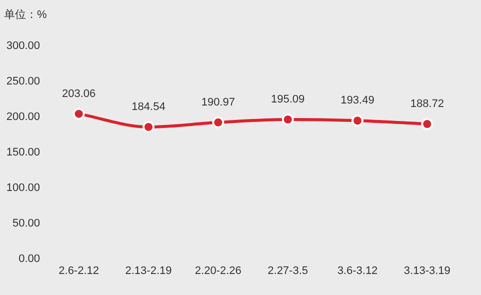 The width and height of the screenshot is (481, 295). I want to click on y-tick-label: 150.00, so click(23, 152).